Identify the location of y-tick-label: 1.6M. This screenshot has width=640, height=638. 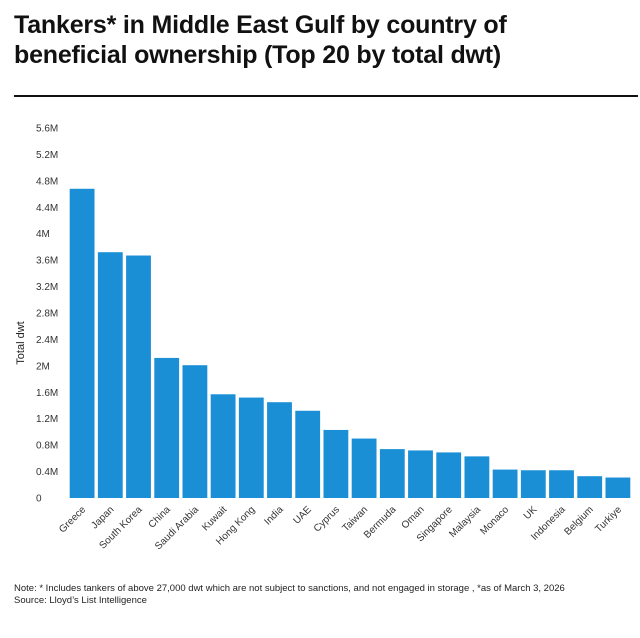
(47, 393).